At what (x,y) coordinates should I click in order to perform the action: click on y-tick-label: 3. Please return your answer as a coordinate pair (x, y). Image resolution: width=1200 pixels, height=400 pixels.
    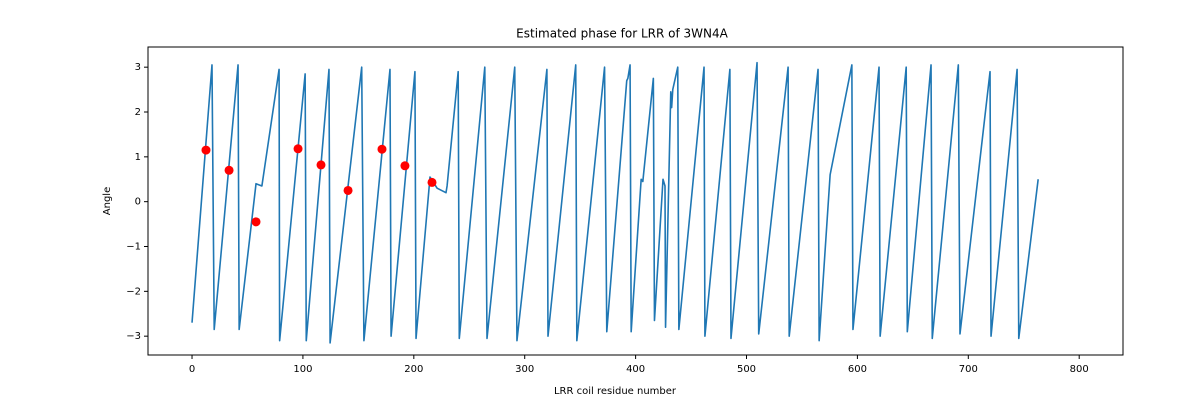
    Looking at the image, I should click on (138, 67).